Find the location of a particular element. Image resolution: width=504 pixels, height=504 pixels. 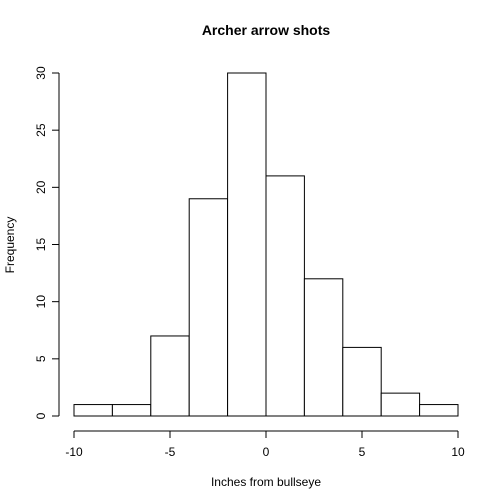

x-tick-label-4: 10 is located at coordinates (458, 452).